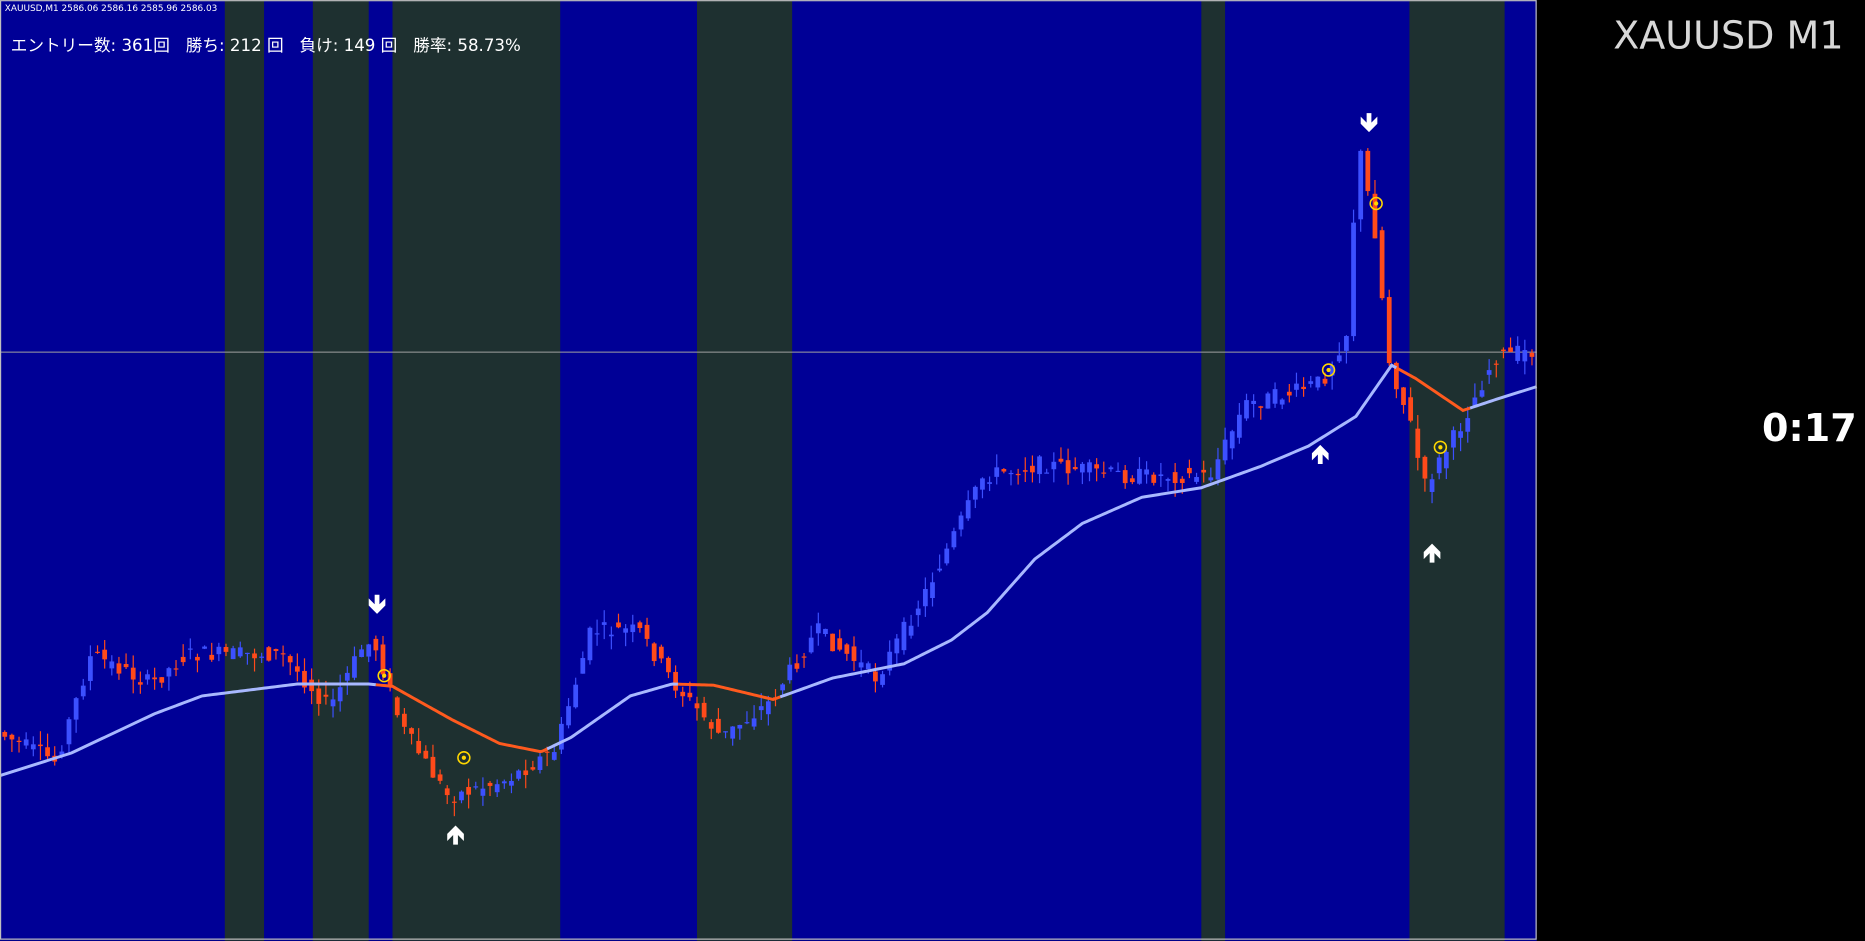 Image resolution: width=1865 pixels, height=941 pixels. Describe the element at coordinates (1369, 123) in the screenshot. I see `sell-arrow` at that location.